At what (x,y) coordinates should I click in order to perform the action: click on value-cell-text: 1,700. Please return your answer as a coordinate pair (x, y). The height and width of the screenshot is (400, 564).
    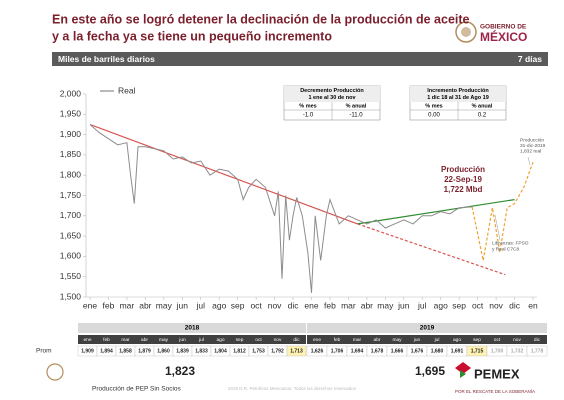
    Looking at the image, I should click on (497, 351).